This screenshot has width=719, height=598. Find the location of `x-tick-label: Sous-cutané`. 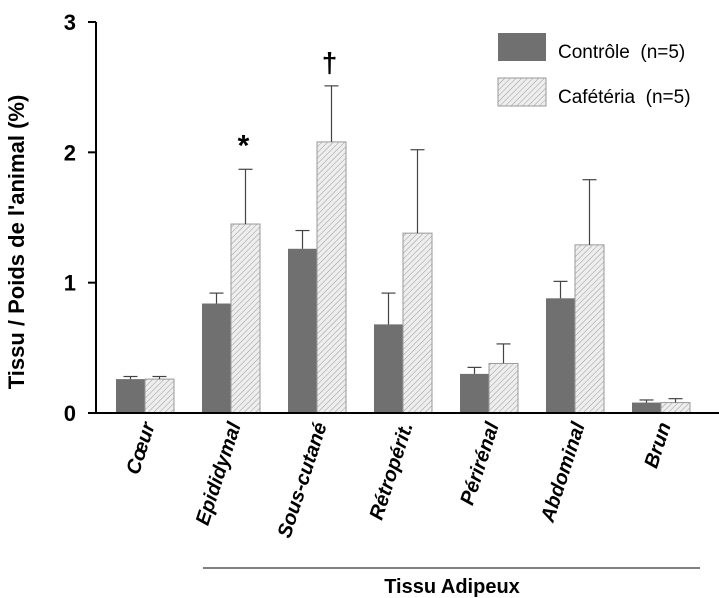

x-tick-label: Sous-cutané is located at coordinates (303, 480).